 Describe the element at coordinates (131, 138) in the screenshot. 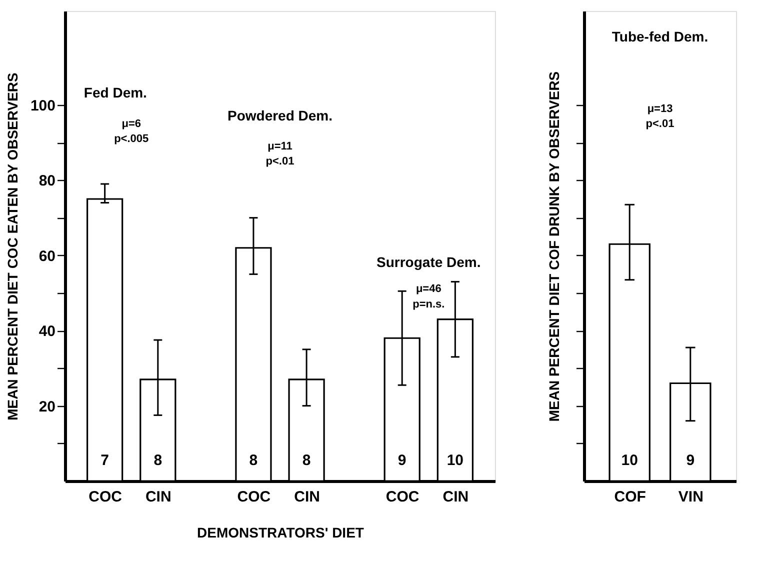

I see `annotation: p<.005` at that location.